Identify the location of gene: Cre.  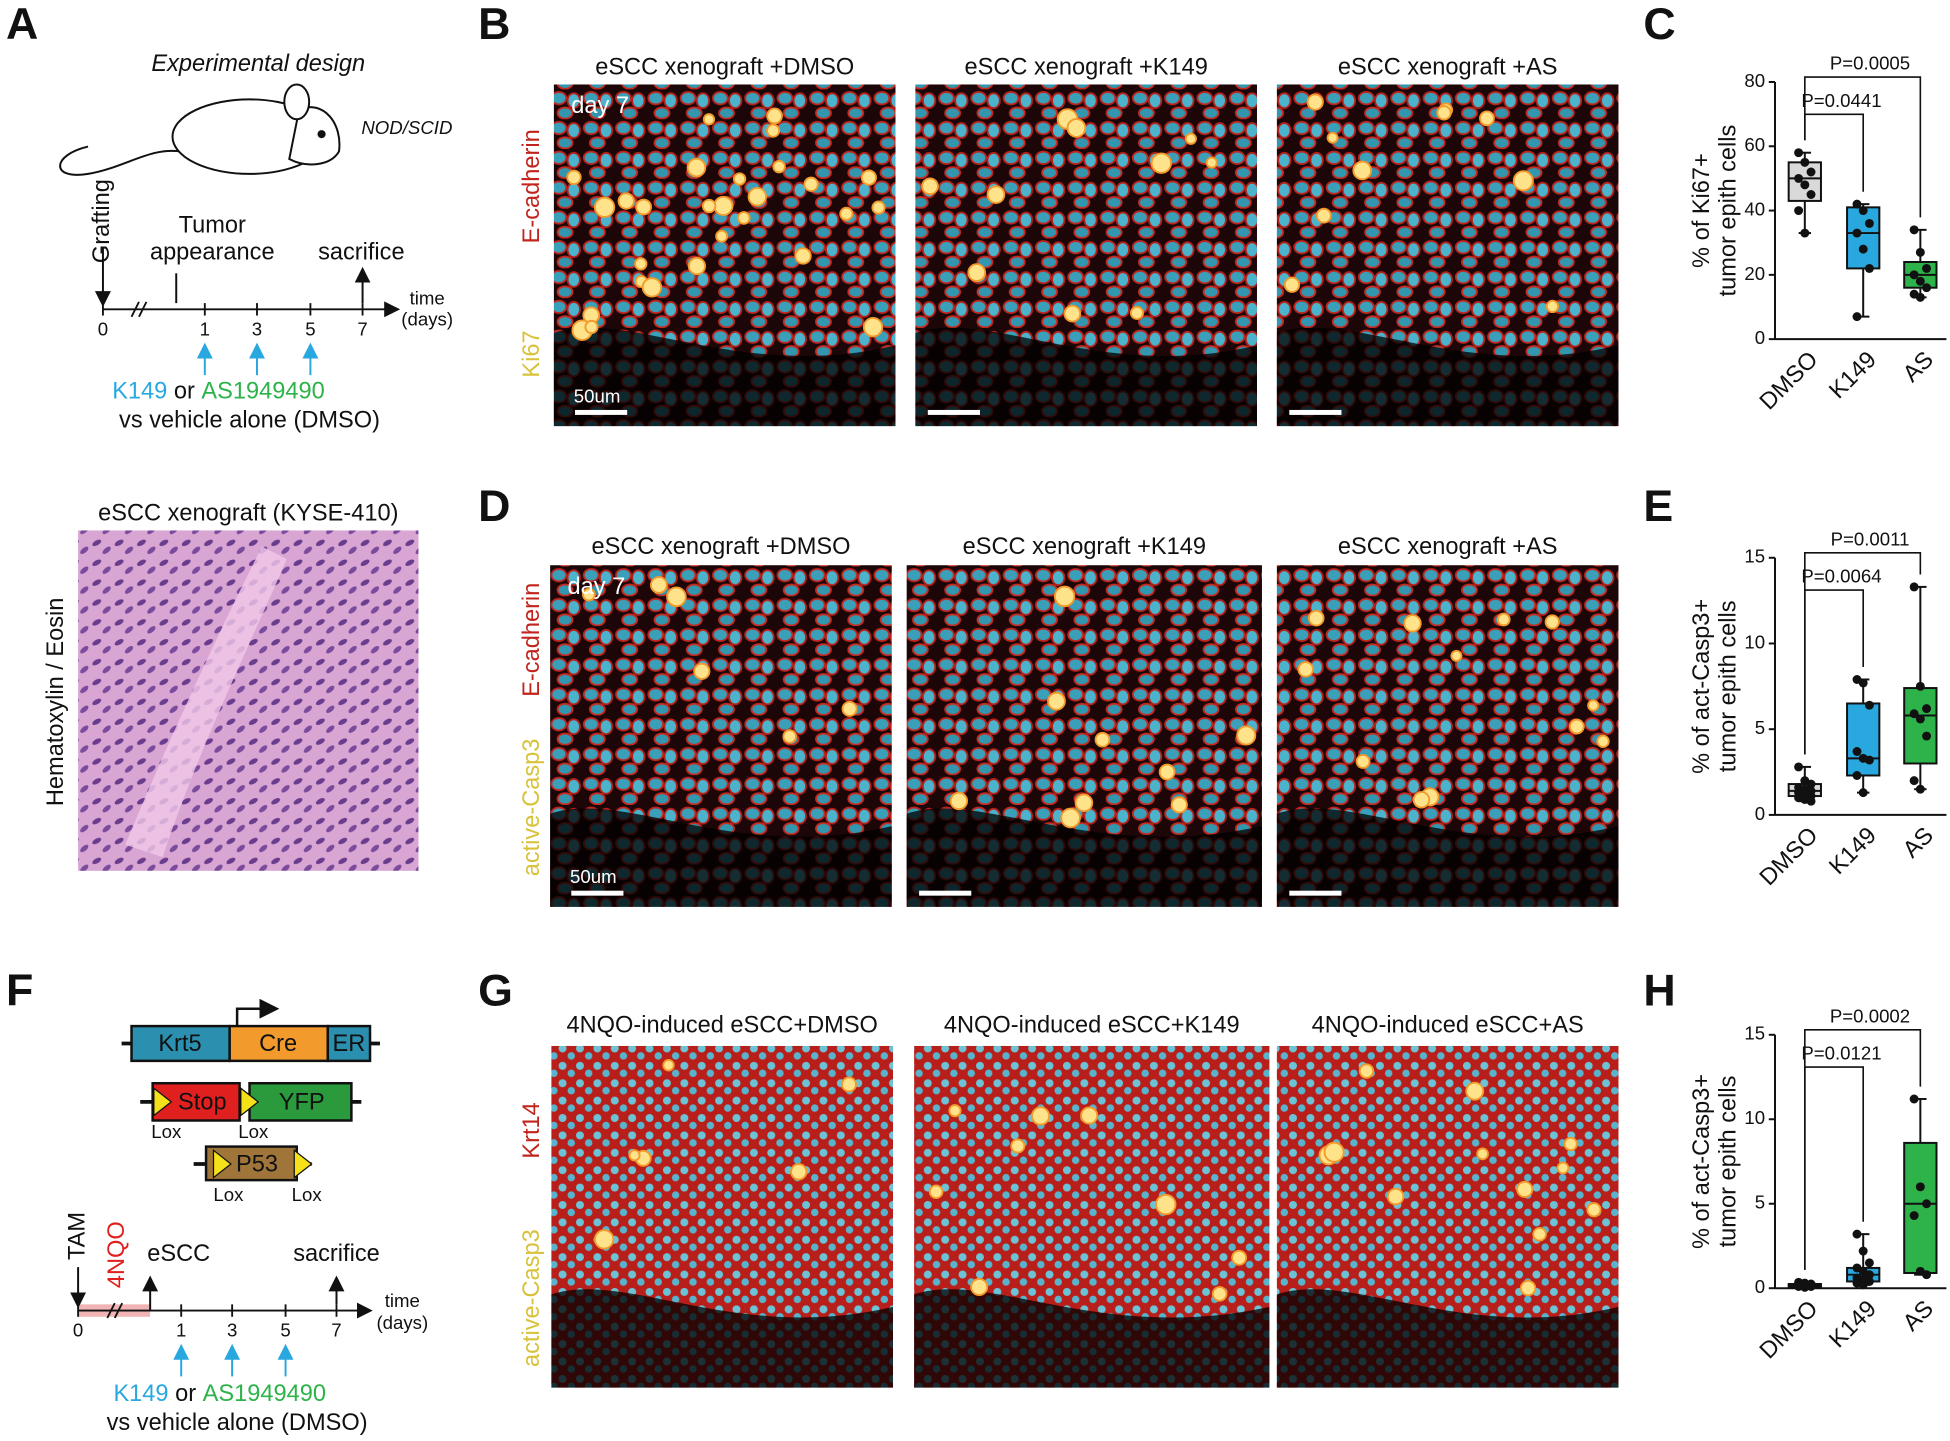
(278, 1044).